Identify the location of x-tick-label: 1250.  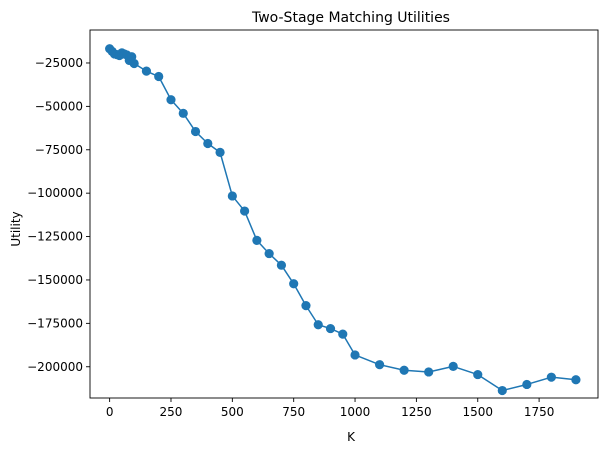
(416, 412).